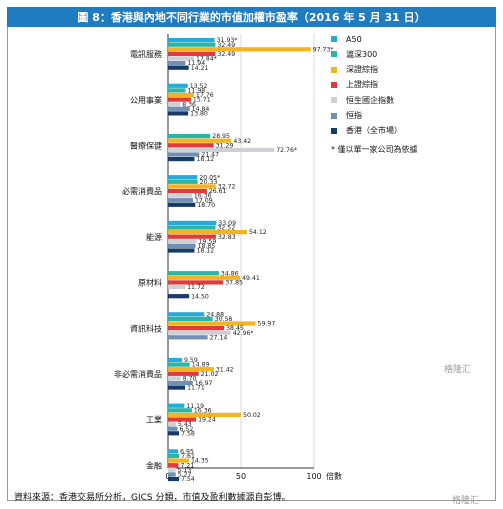 The image size is (503, 509). Describe the element at coordinates (227, 223) in the screenshot. I see `data-label: 33.09` at that location.